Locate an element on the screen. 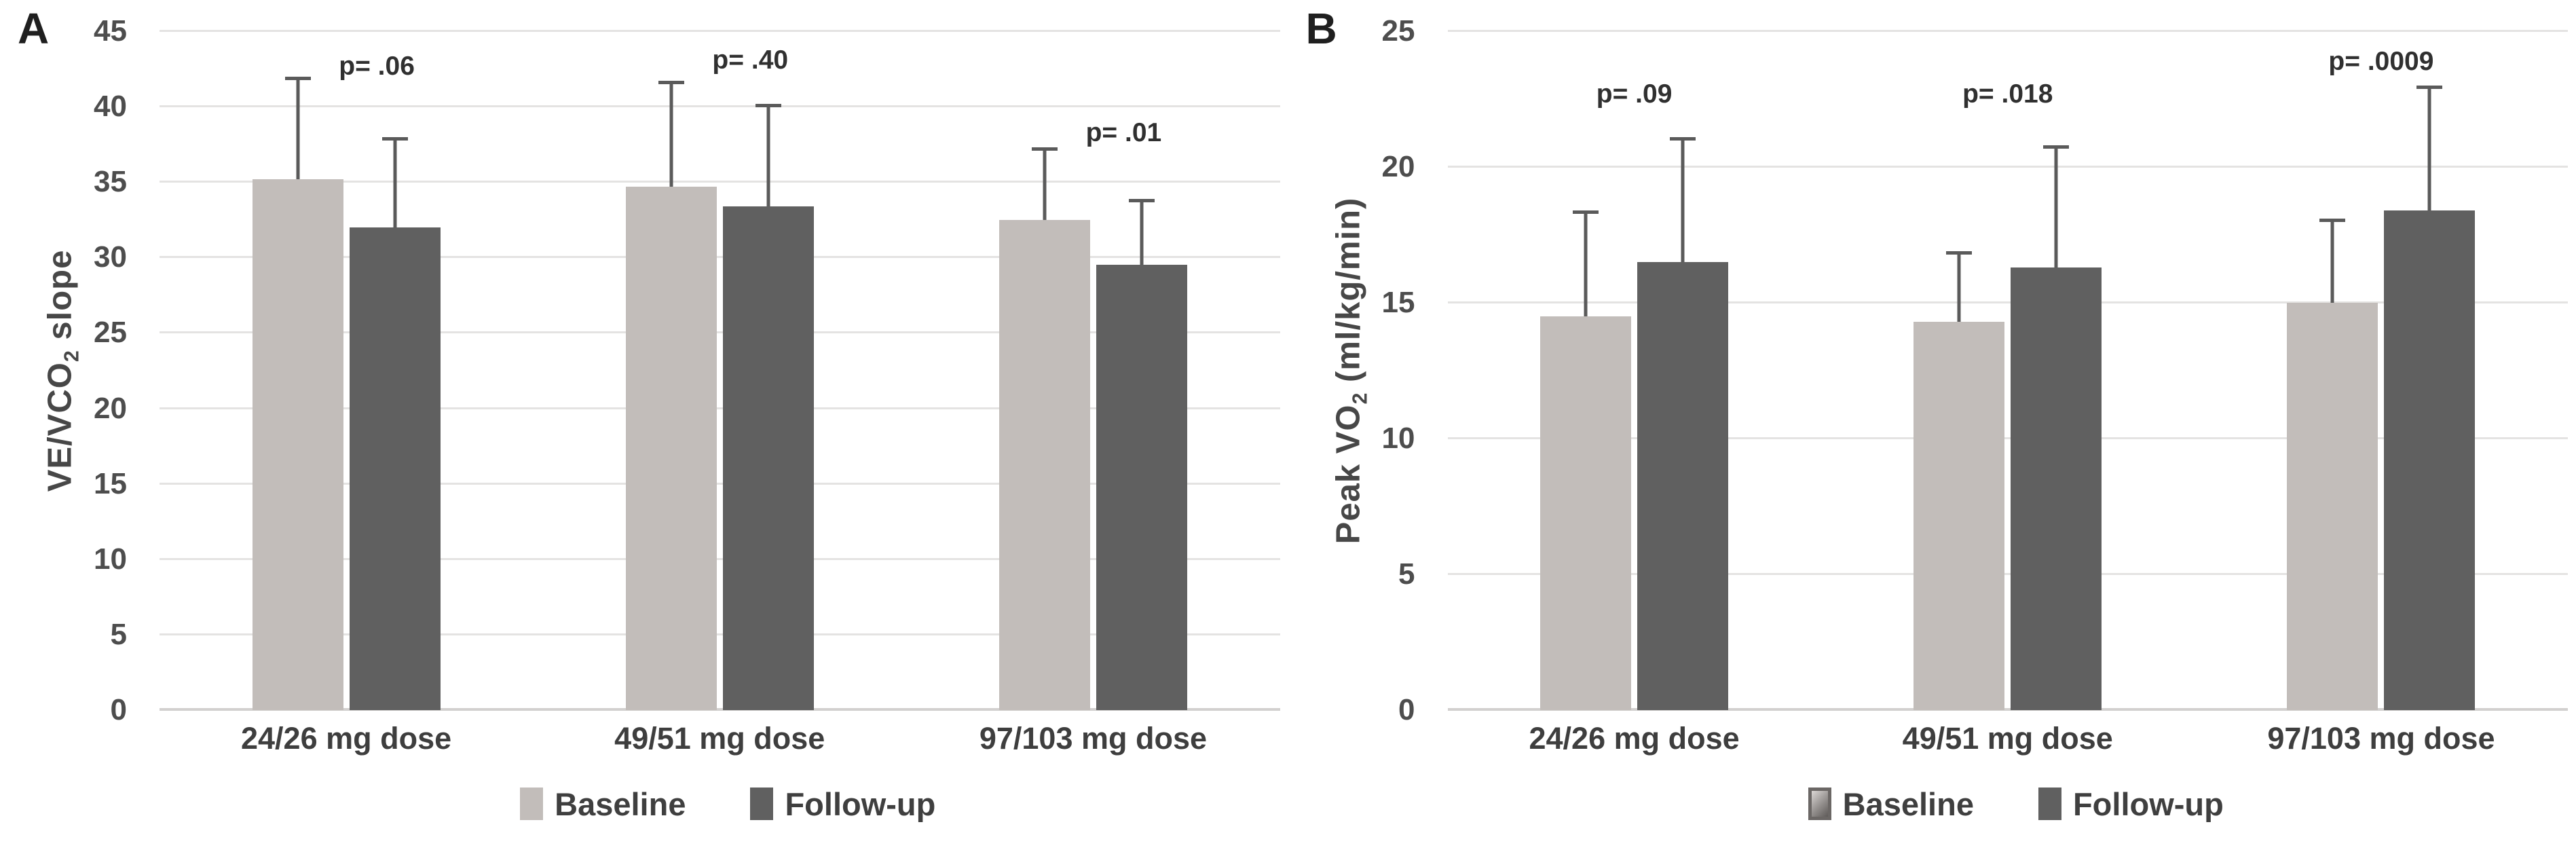 The image size is (2576, 852). panel-B-ytick-20: 20 is located at coordinates (1398, 166).